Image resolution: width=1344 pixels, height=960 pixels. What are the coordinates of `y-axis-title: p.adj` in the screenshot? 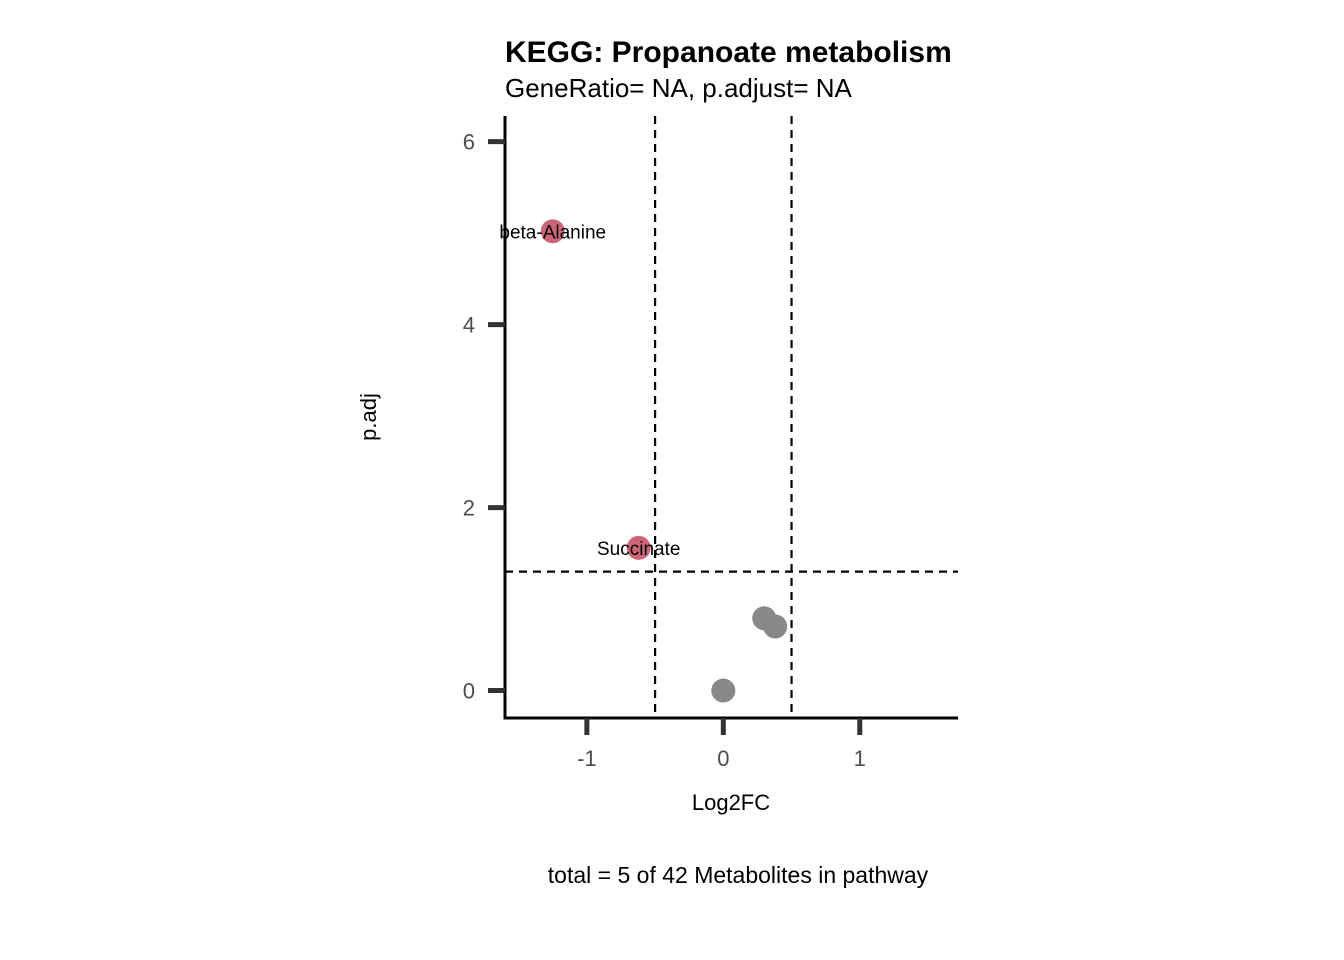 It's located at (368, 417).